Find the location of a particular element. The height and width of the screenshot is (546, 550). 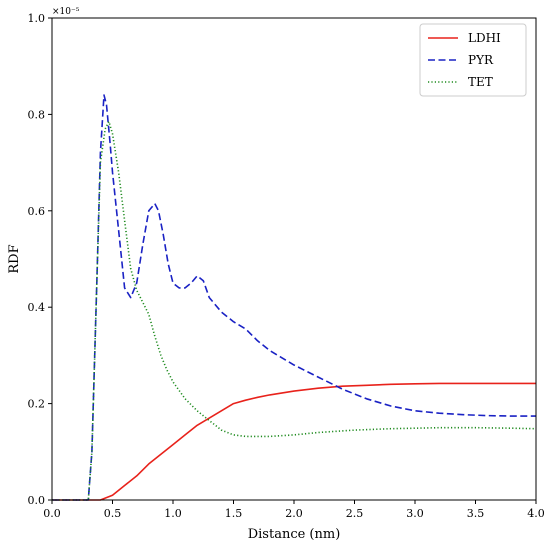

y-tick-label: 0.6 is located at coordinates (37, 211).